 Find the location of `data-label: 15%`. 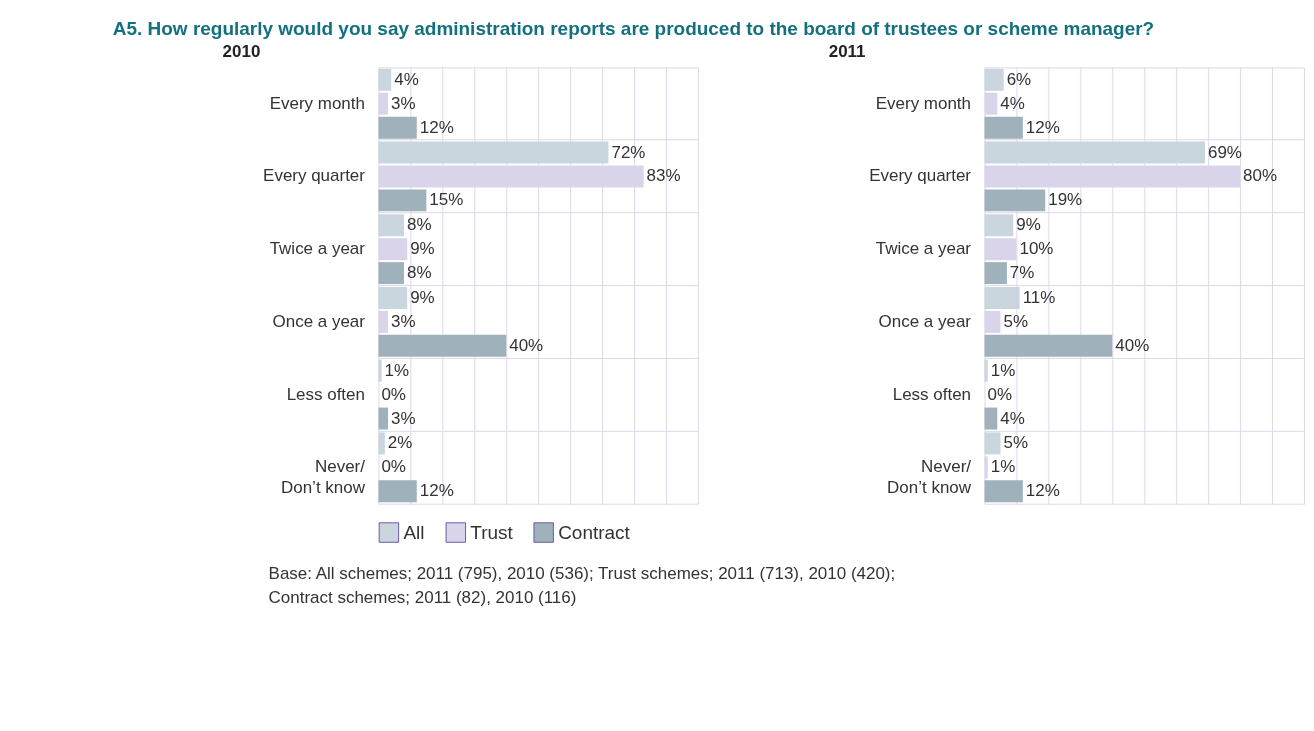

data-label: 15% is located at coordinates (446, 200).